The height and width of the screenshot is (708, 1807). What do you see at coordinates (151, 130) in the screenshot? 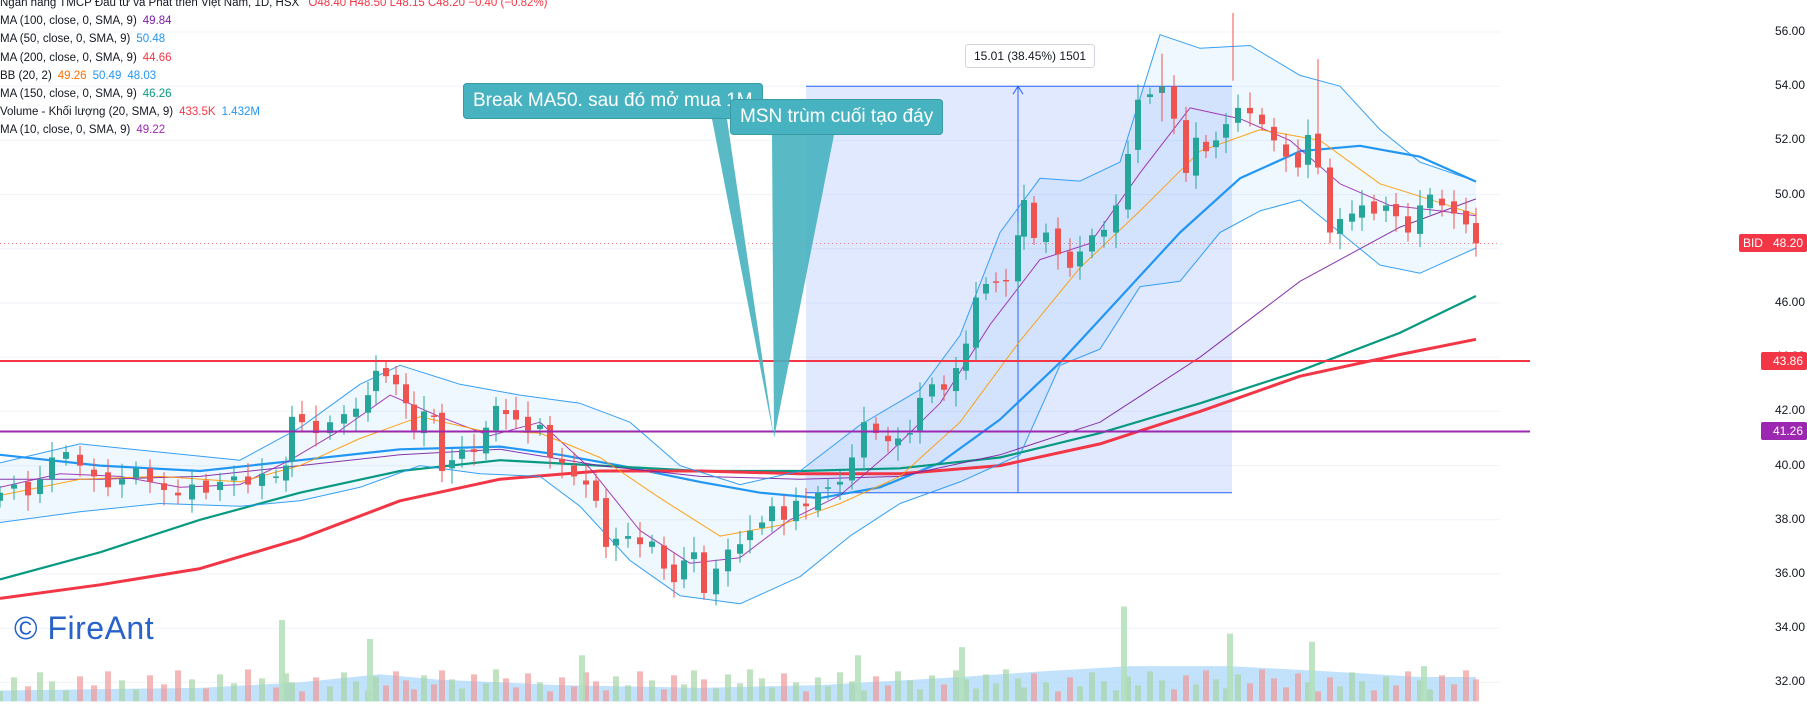
I see `legend-value: 49.22` at bounding box center [151, 130].